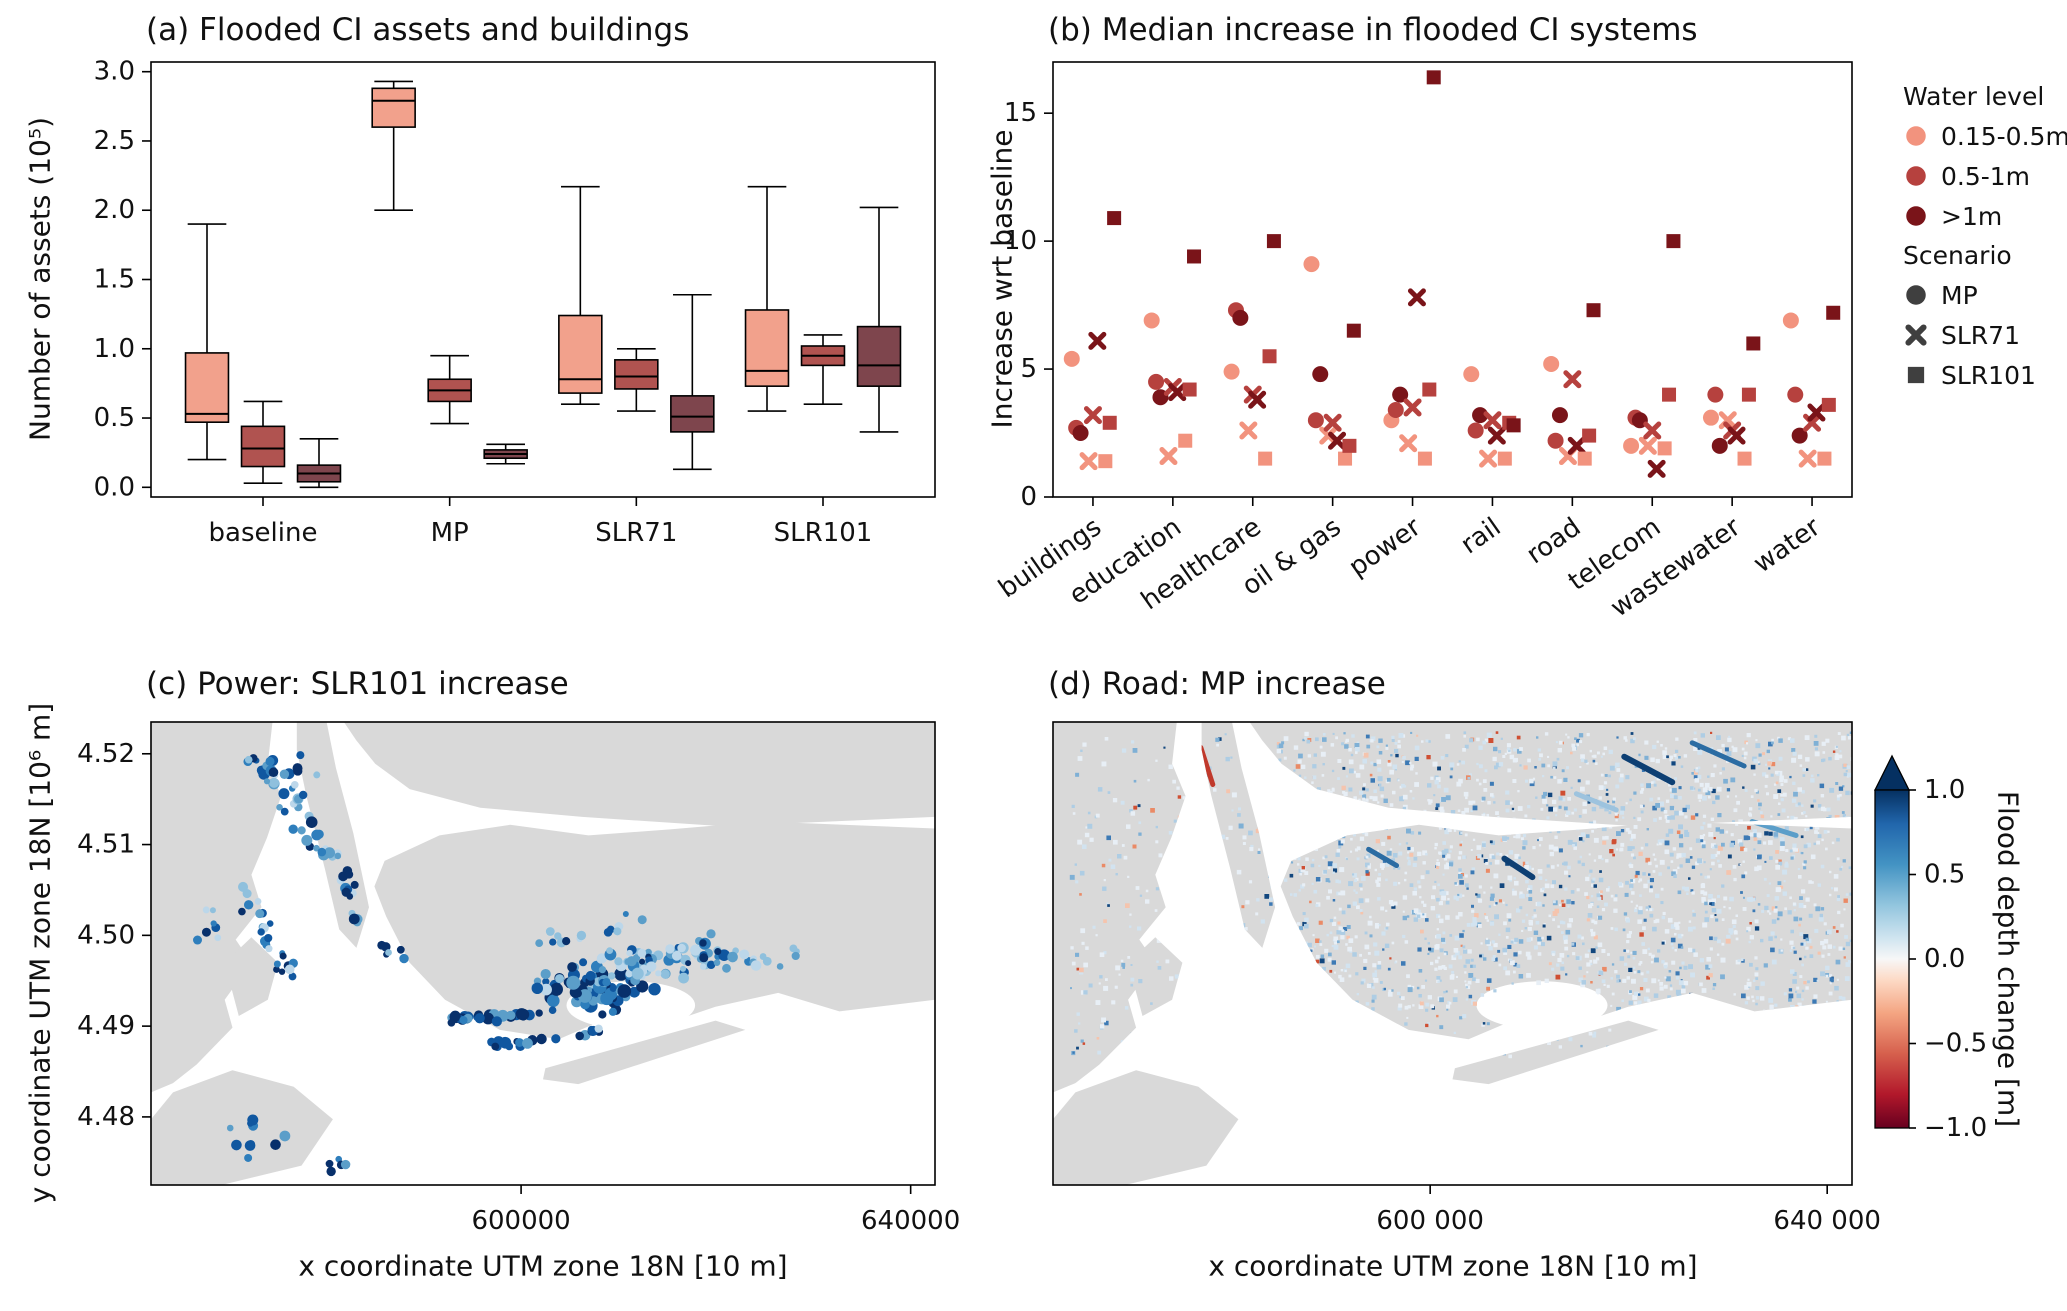 This screenshot has height=1311, width=2067. Describe the element at coordinates (1916, 176) in the screenshot. I see `water-level-1-swatch-icon` at that location.